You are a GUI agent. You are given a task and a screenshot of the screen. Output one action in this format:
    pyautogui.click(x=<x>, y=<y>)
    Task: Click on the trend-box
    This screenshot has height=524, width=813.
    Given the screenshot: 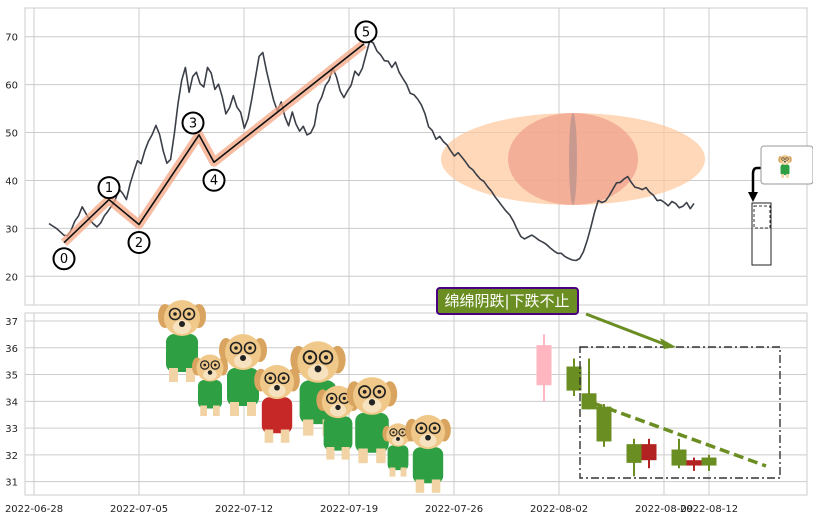 What is the action you would take?
    pyautogui.click(x=680, y=412)
    